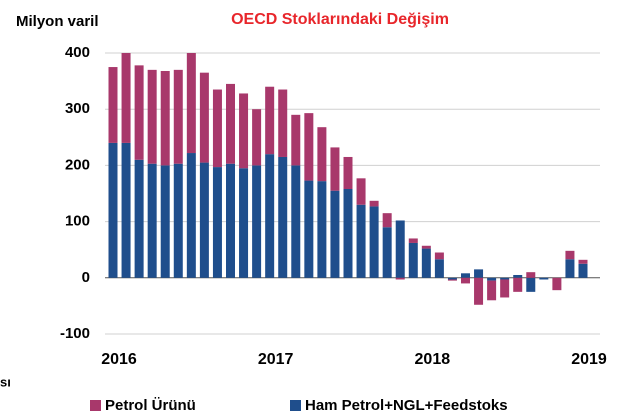 This screenshot has width=617, height=419. Describe the element at coordinates (406, 405) in the screenshot. I see `legend-label: Ham Petrol+NGL+Feedstoks` at that location.